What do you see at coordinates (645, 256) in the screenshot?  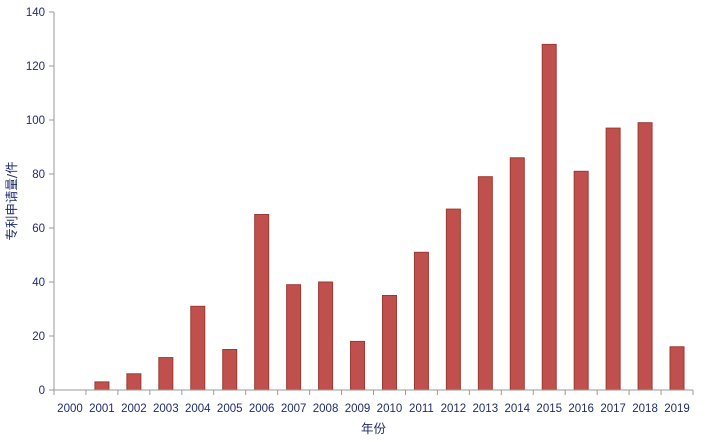 I see `bar-2018` at bounding box center [645, 256].